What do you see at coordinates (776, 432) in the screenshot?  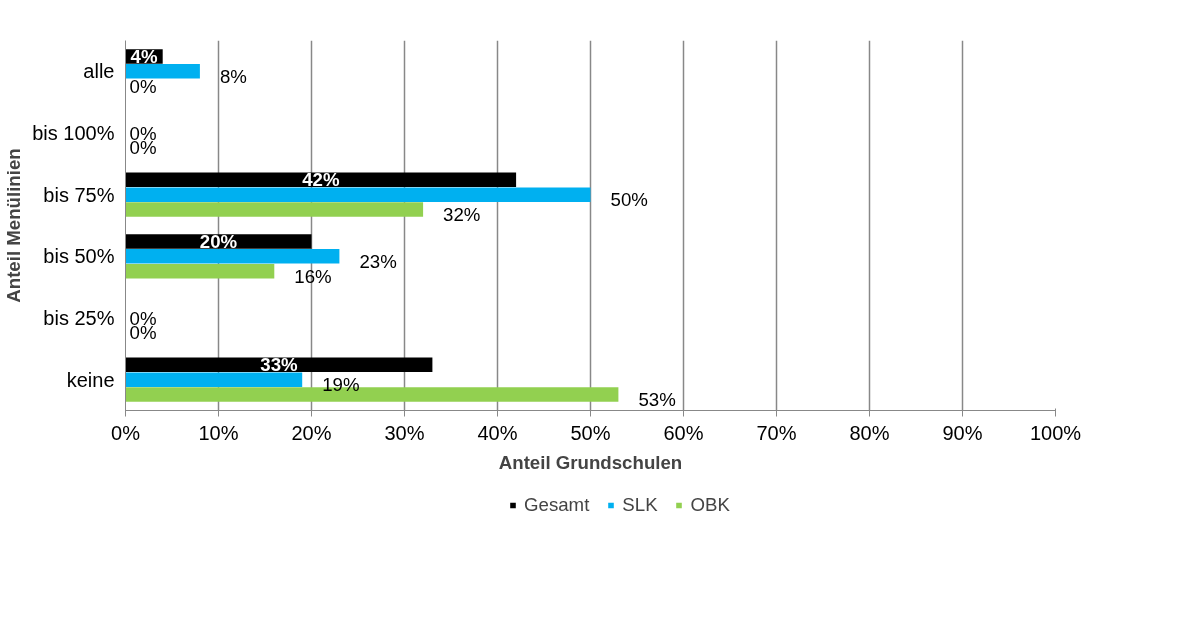 I see `x-tick-label: 70%` at bounding box center [776, 432].